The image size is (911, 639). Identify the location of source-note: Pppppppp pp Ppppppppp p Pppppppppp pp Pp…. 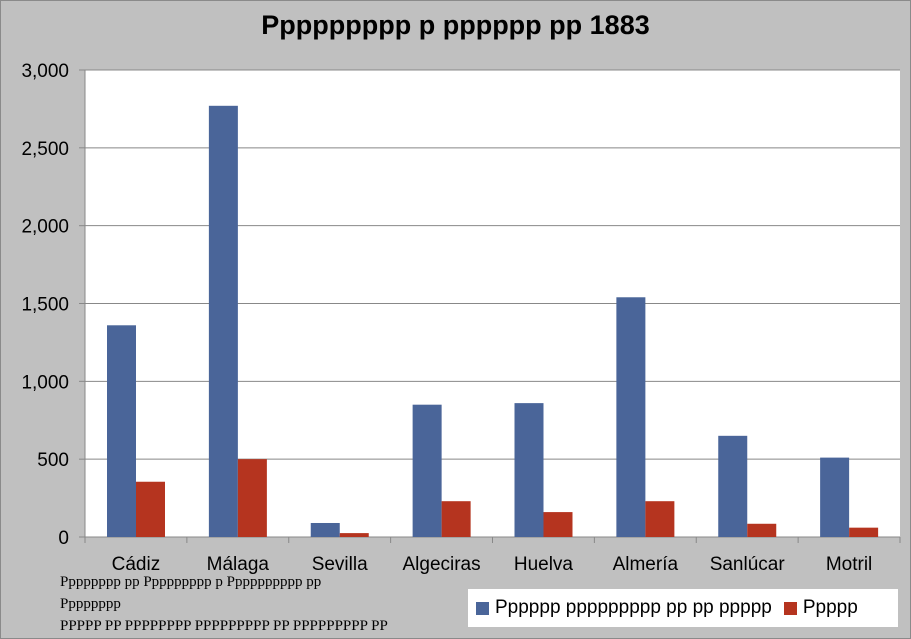
(260, 604).